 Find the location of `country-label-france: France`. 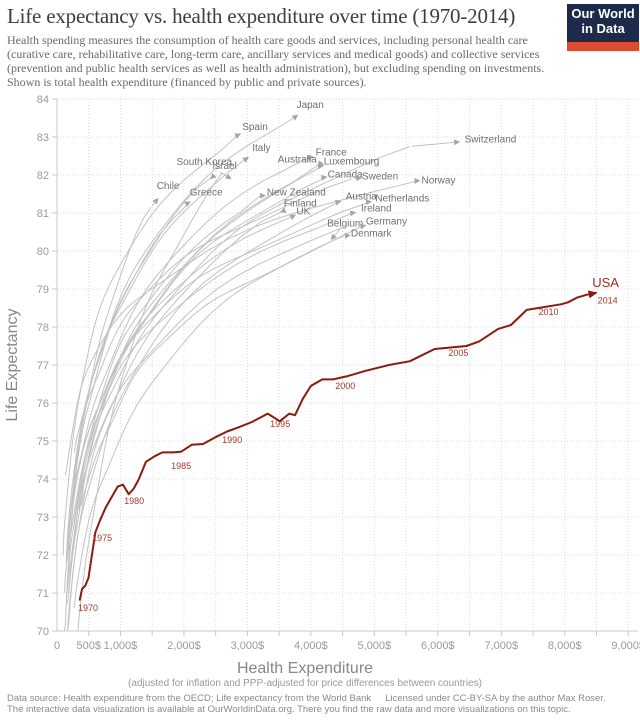

country-label-france: France is located at coordinates (332, 153).